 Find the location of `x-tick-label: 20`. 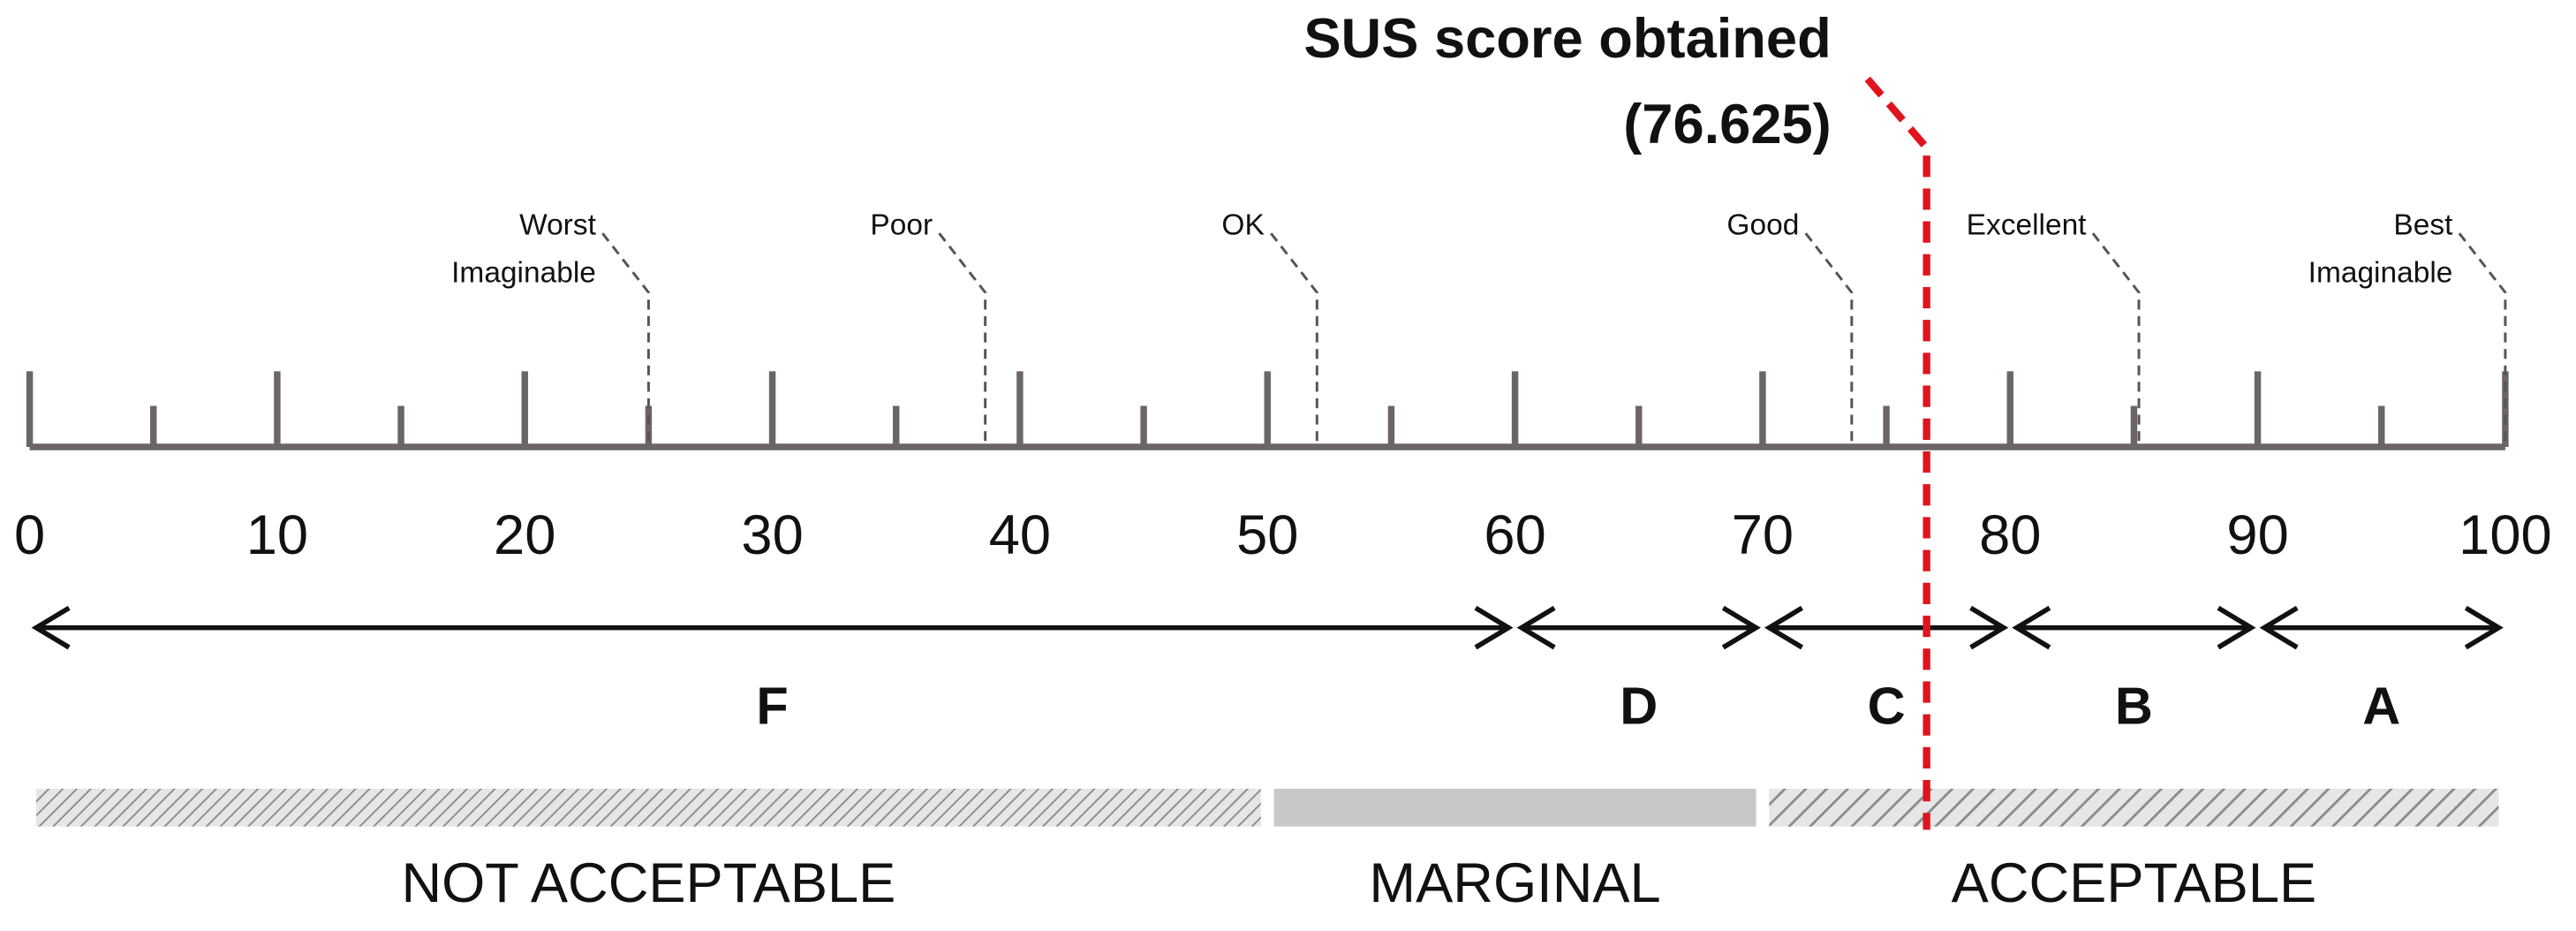

x-tick-label: 20 is located at coordinates (524, 535).